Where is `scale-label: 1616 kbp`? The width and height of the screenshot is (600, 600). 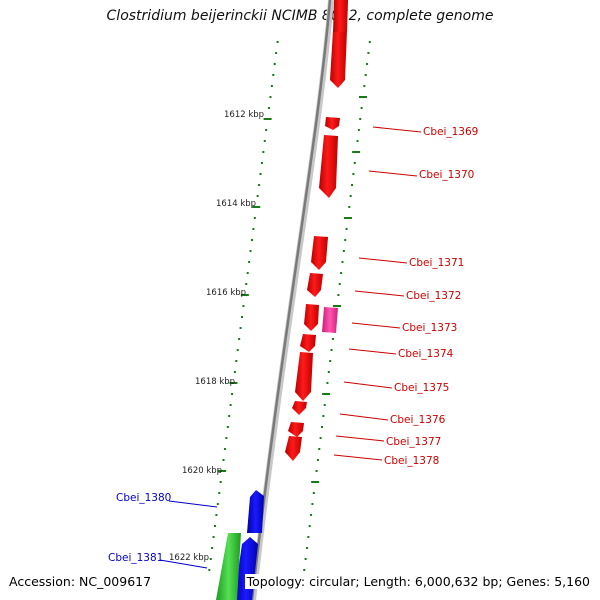
scale-label: 1616 kbp is located at coordinates (226, 293).